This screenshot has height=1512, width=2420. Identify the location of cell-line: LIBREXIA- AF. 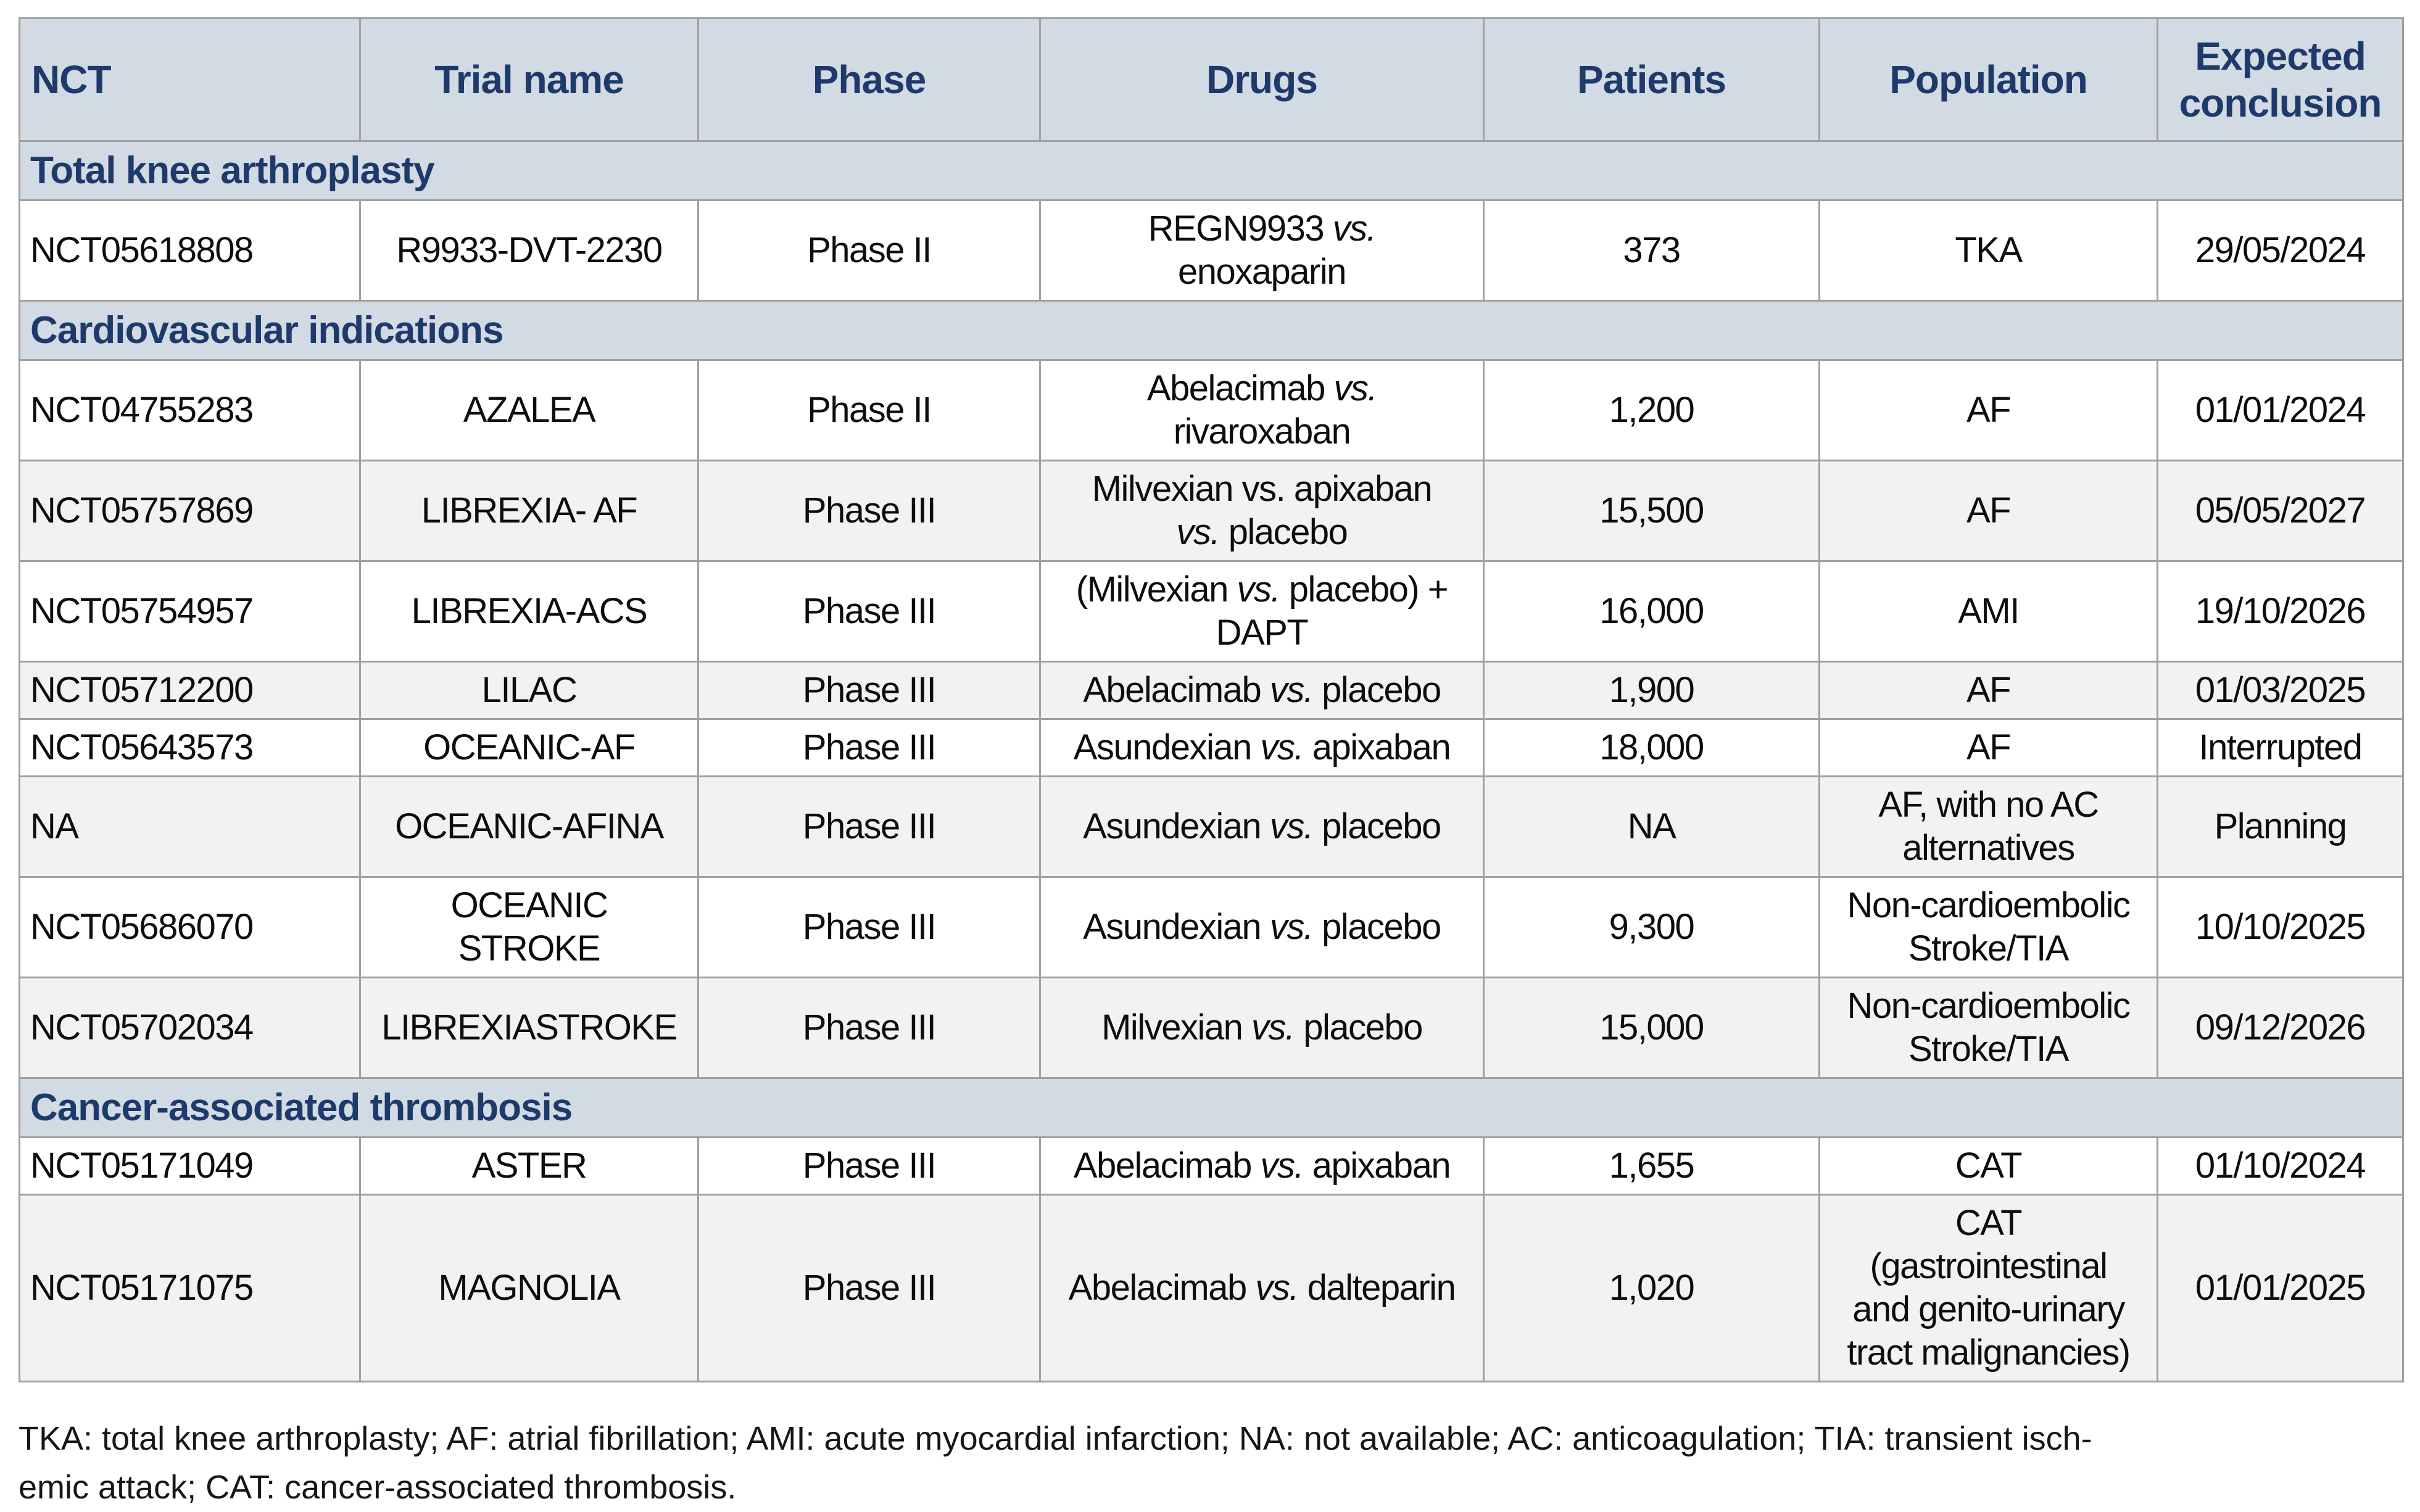
(529, 511).